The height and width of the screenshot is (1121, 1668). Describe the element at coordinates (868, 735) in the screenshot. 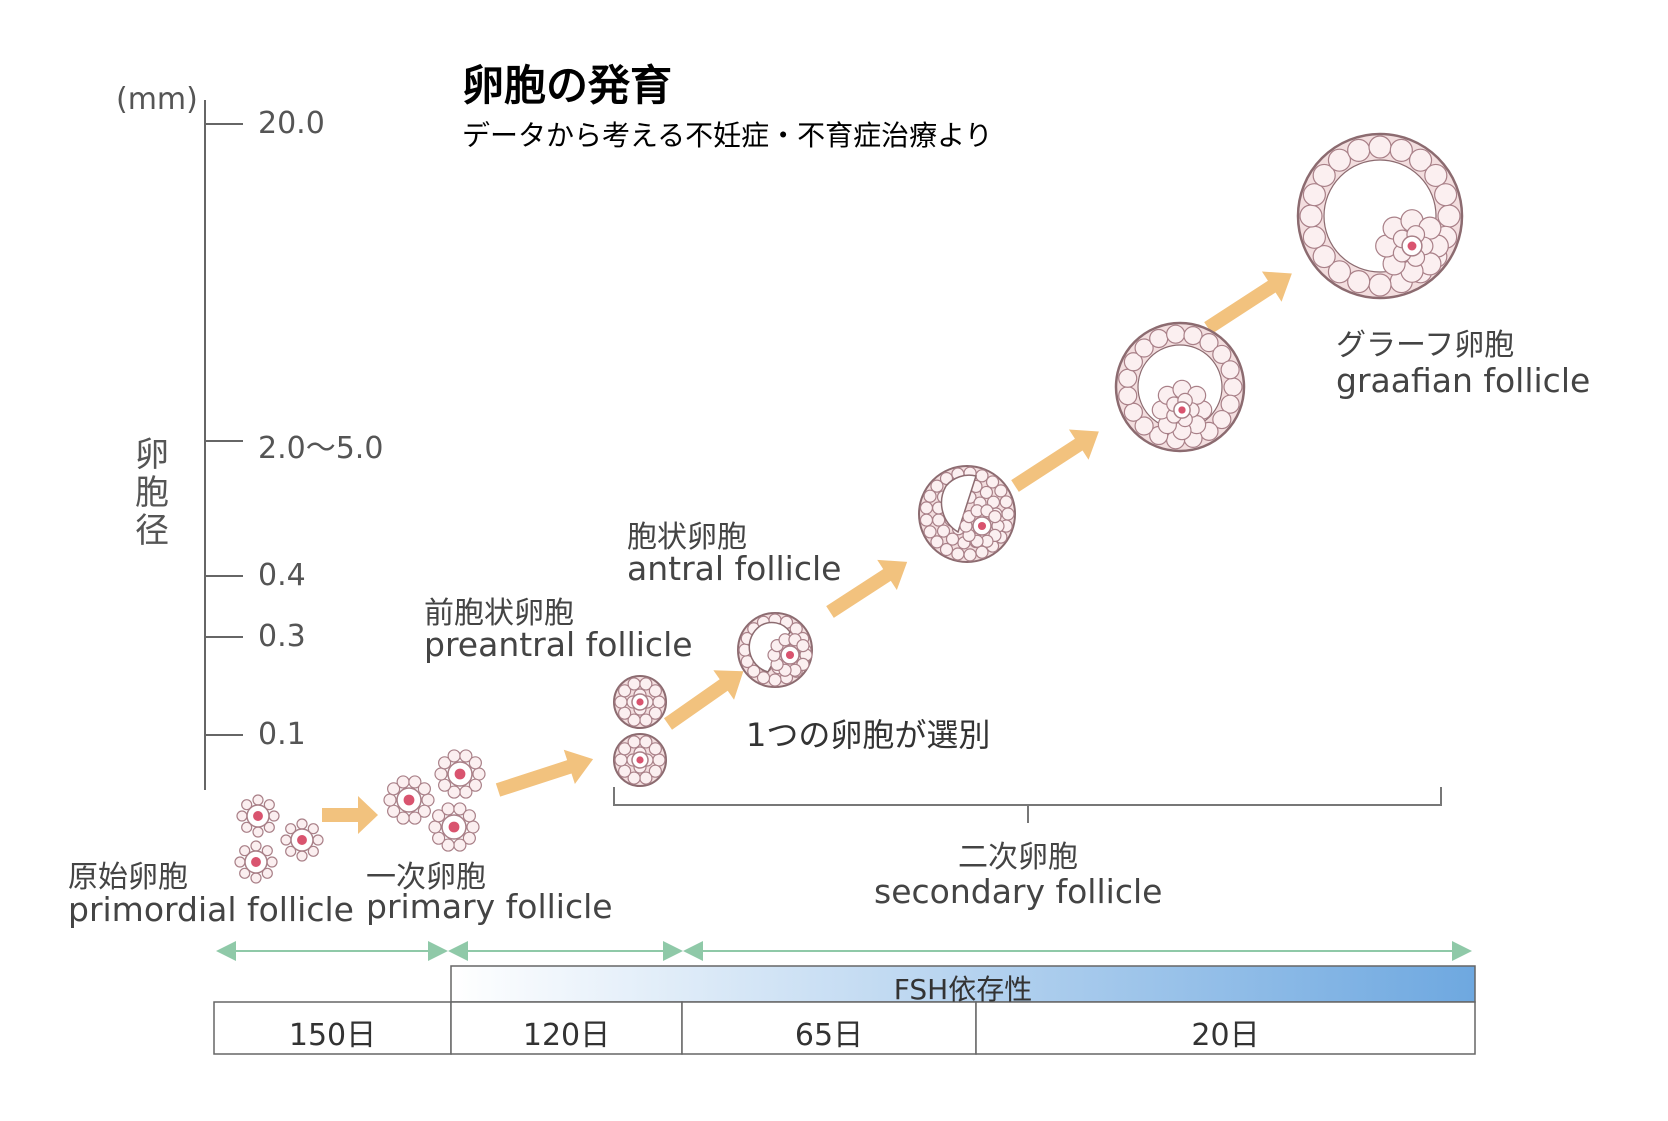

I see `selection-note: 1つの卵胞が選別` at that location.